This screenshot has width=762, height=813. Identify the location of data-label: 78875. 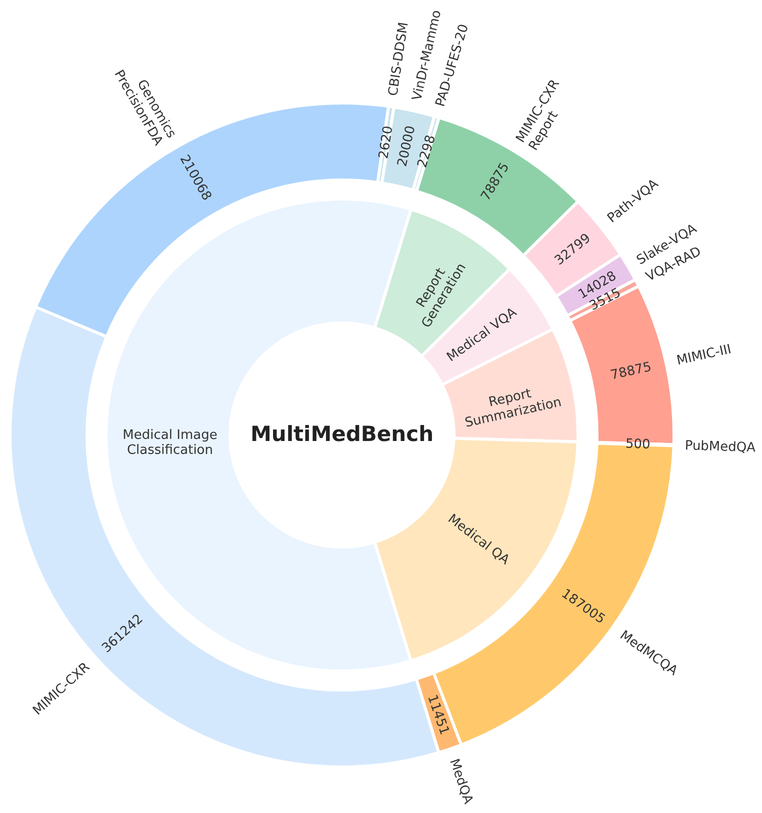
(631, 372).